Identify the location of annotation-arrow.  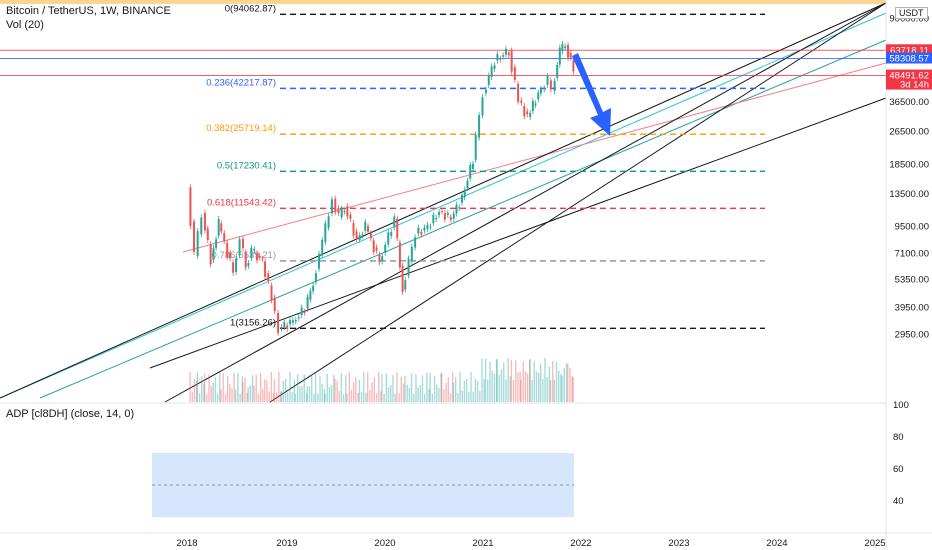
(591, 94).